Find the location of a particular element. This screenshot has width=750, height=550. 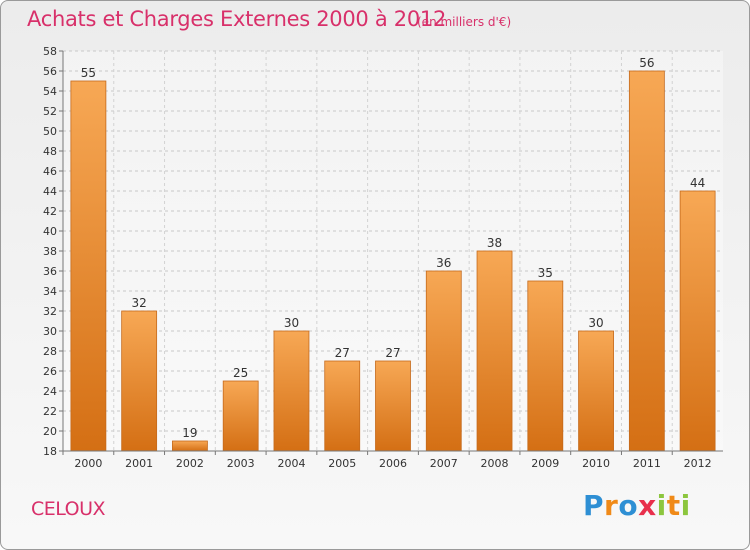

logo-letter: o is located at coordinates (628, 505).